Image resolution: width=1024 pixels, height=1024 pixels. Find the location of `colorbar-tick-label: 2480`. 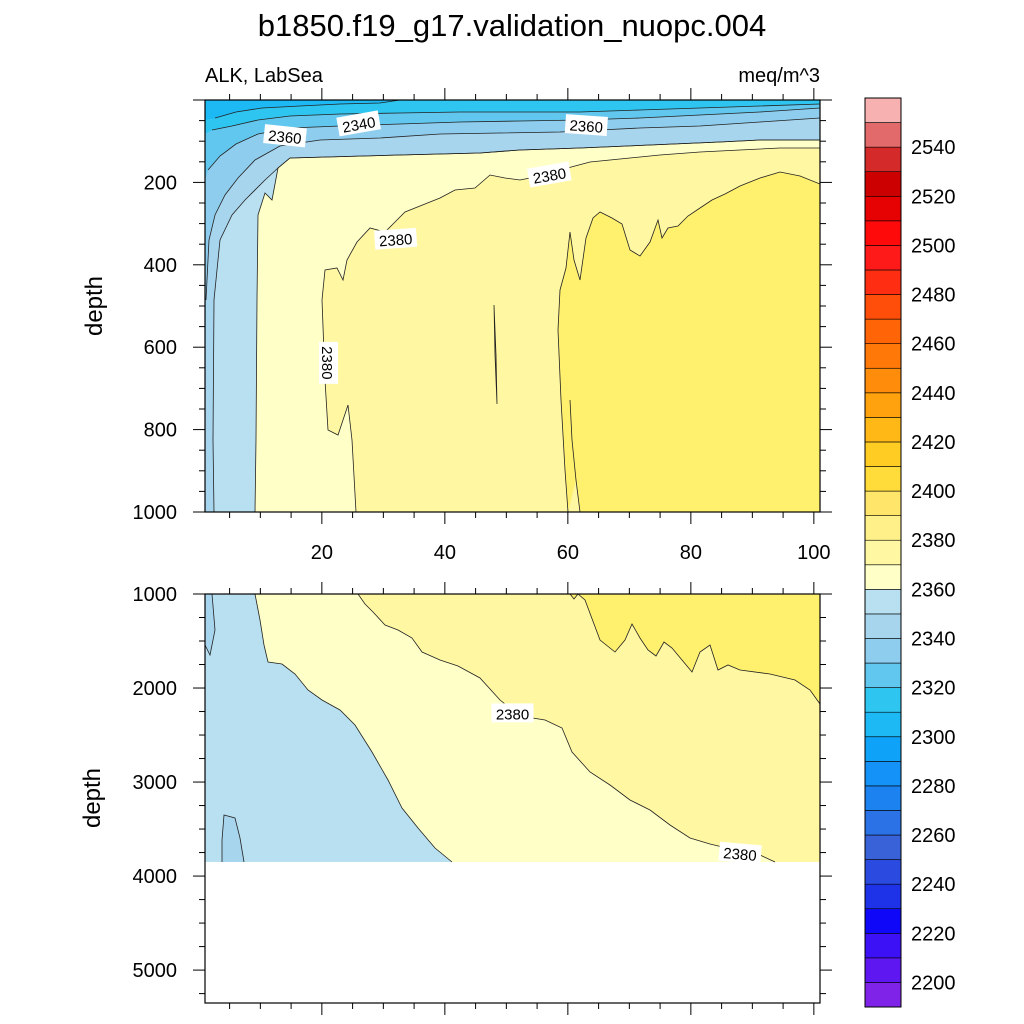

colorbar-tick-label: 2480 is located at coordinates (933, 296).